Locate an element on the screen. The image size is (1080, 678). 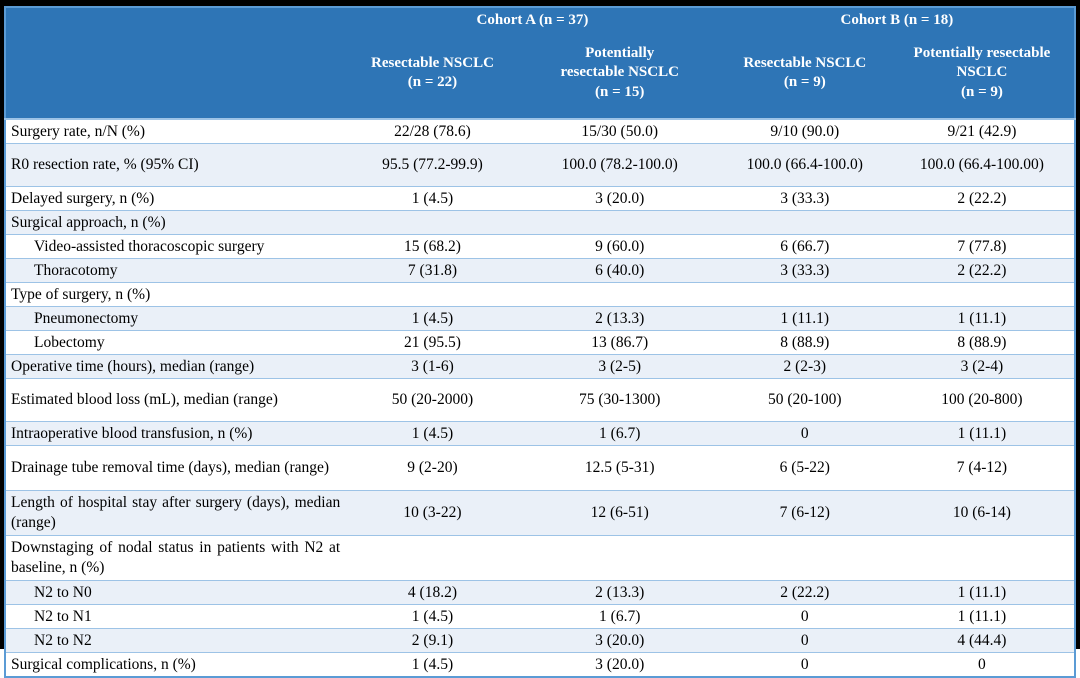
cell-value: 7 (77.8) is located at coordinates (982, 246).